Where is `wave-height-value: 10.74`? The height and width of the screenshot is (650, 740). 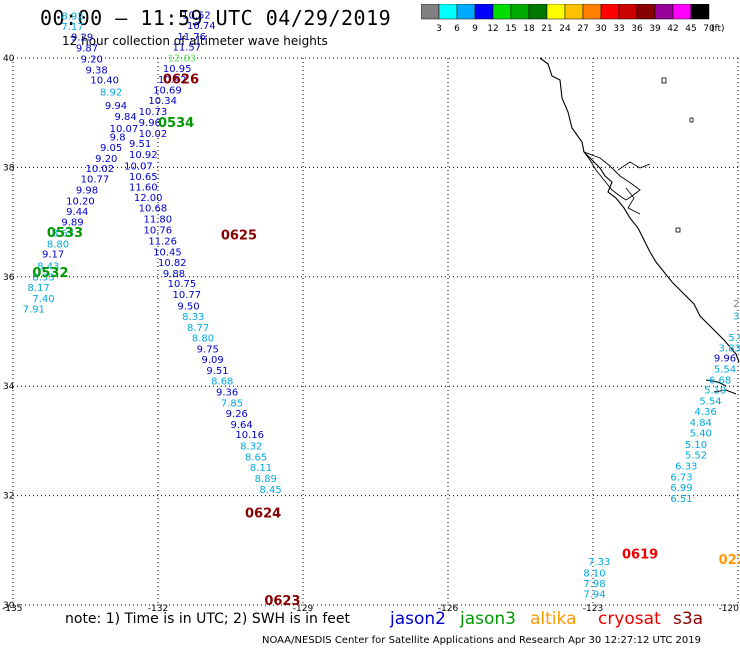
wave-height-value: 10.74 is located at coordinates (201, 26).